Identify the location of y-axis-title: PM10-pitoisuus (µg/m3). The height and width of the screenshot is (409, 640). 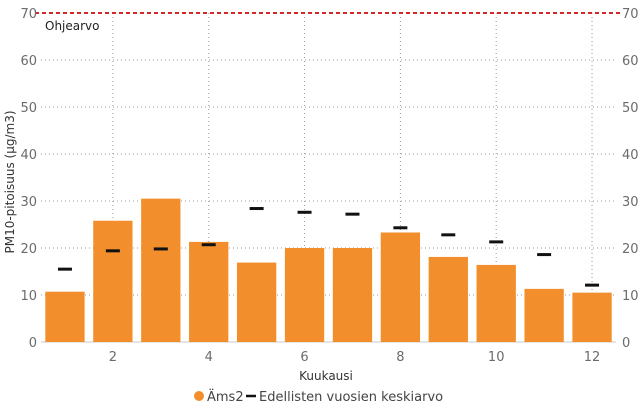
(10, 181).